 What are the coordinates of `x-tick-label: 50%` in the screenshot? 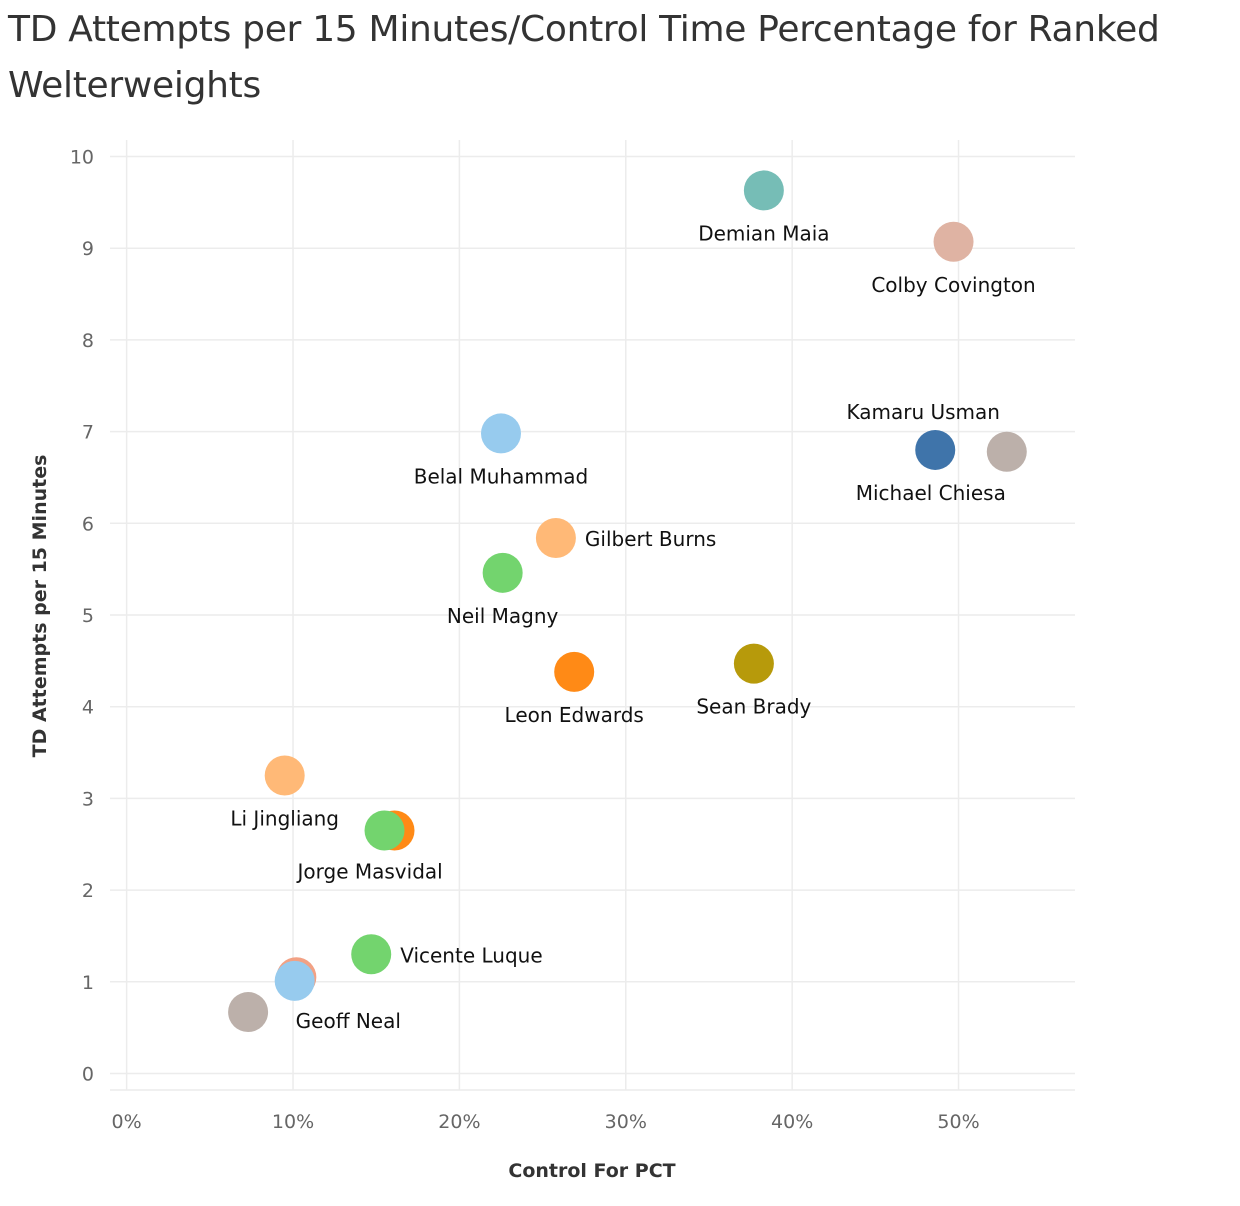 It's located at (958, 1122).